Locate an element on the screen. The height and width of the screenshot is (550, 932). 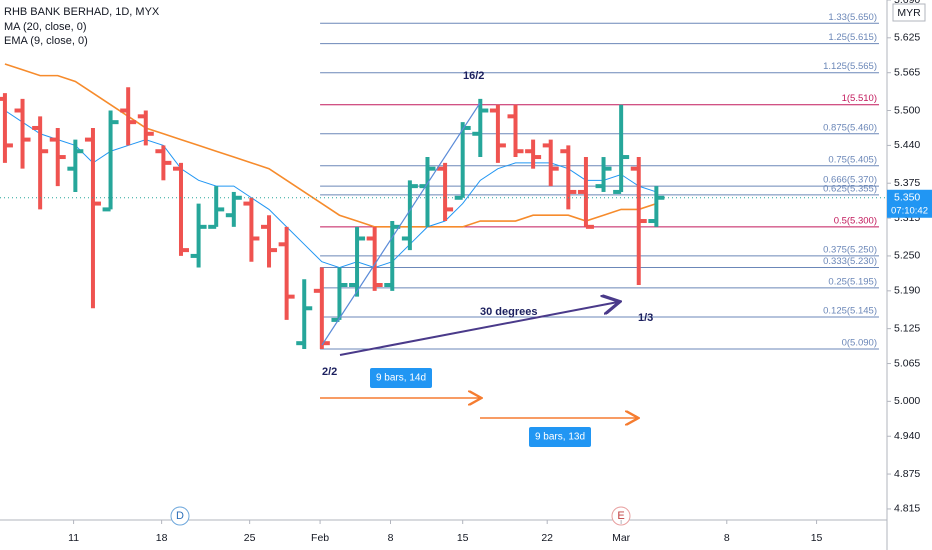
annotation: 2/2 is located at coordinates (329, 372).